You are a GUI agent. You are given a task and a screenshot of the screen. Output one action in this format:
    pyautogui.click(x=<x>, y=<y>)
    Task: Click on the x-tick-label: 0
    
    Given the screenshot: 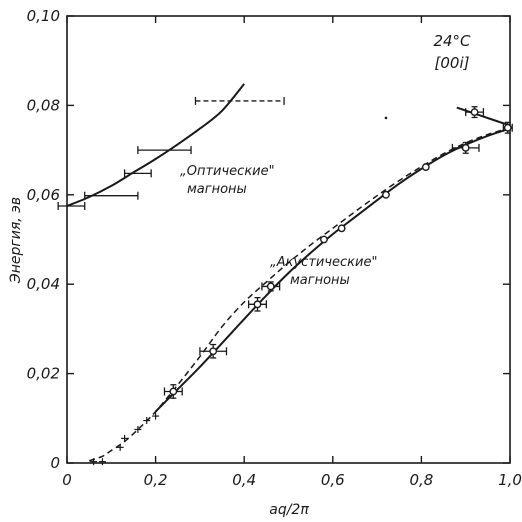 What is the action you would take?
    pyautogui.click(x=67, y=480)
    